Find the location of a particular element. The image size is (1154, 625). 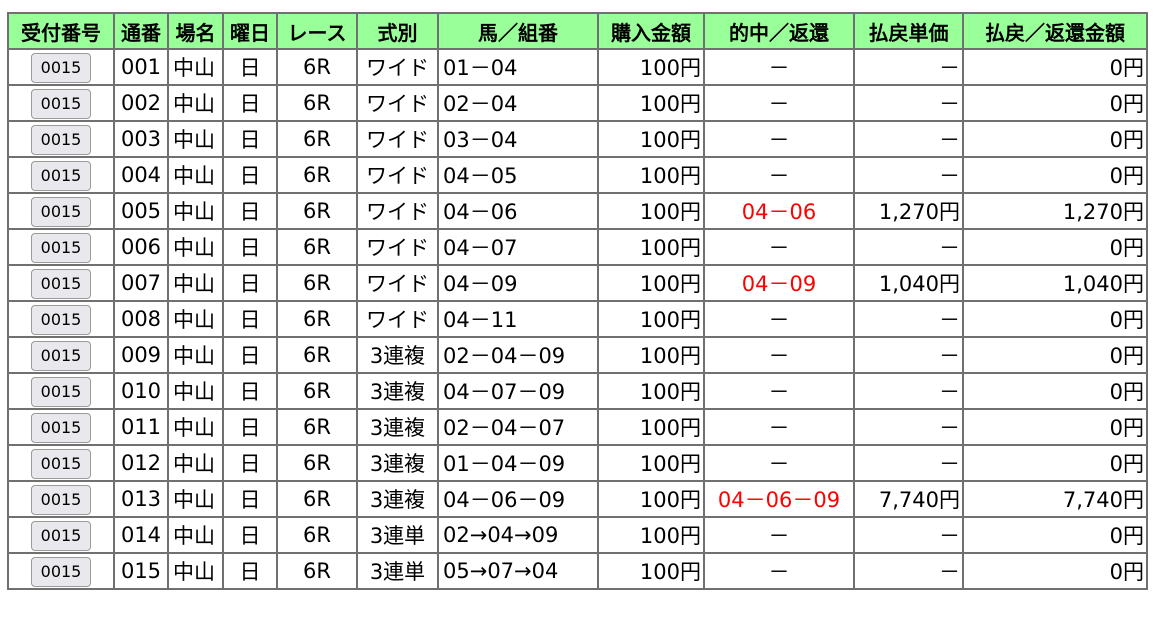

serial-number-cell: 001 is located at coordinates (141, 67).